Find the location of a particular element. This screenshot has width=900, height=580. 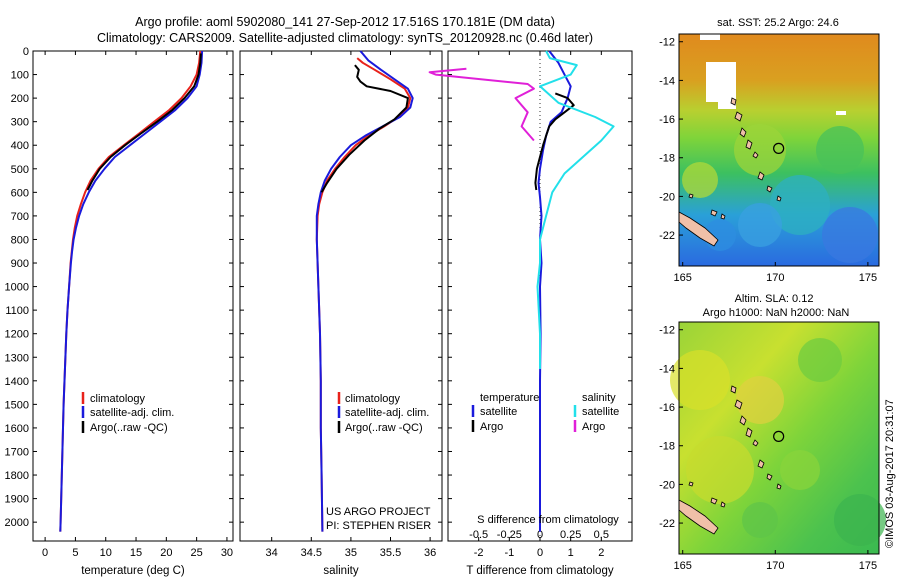

legend-label-satellite: satellite-adj. clim. is located at coordinates (387, 413).